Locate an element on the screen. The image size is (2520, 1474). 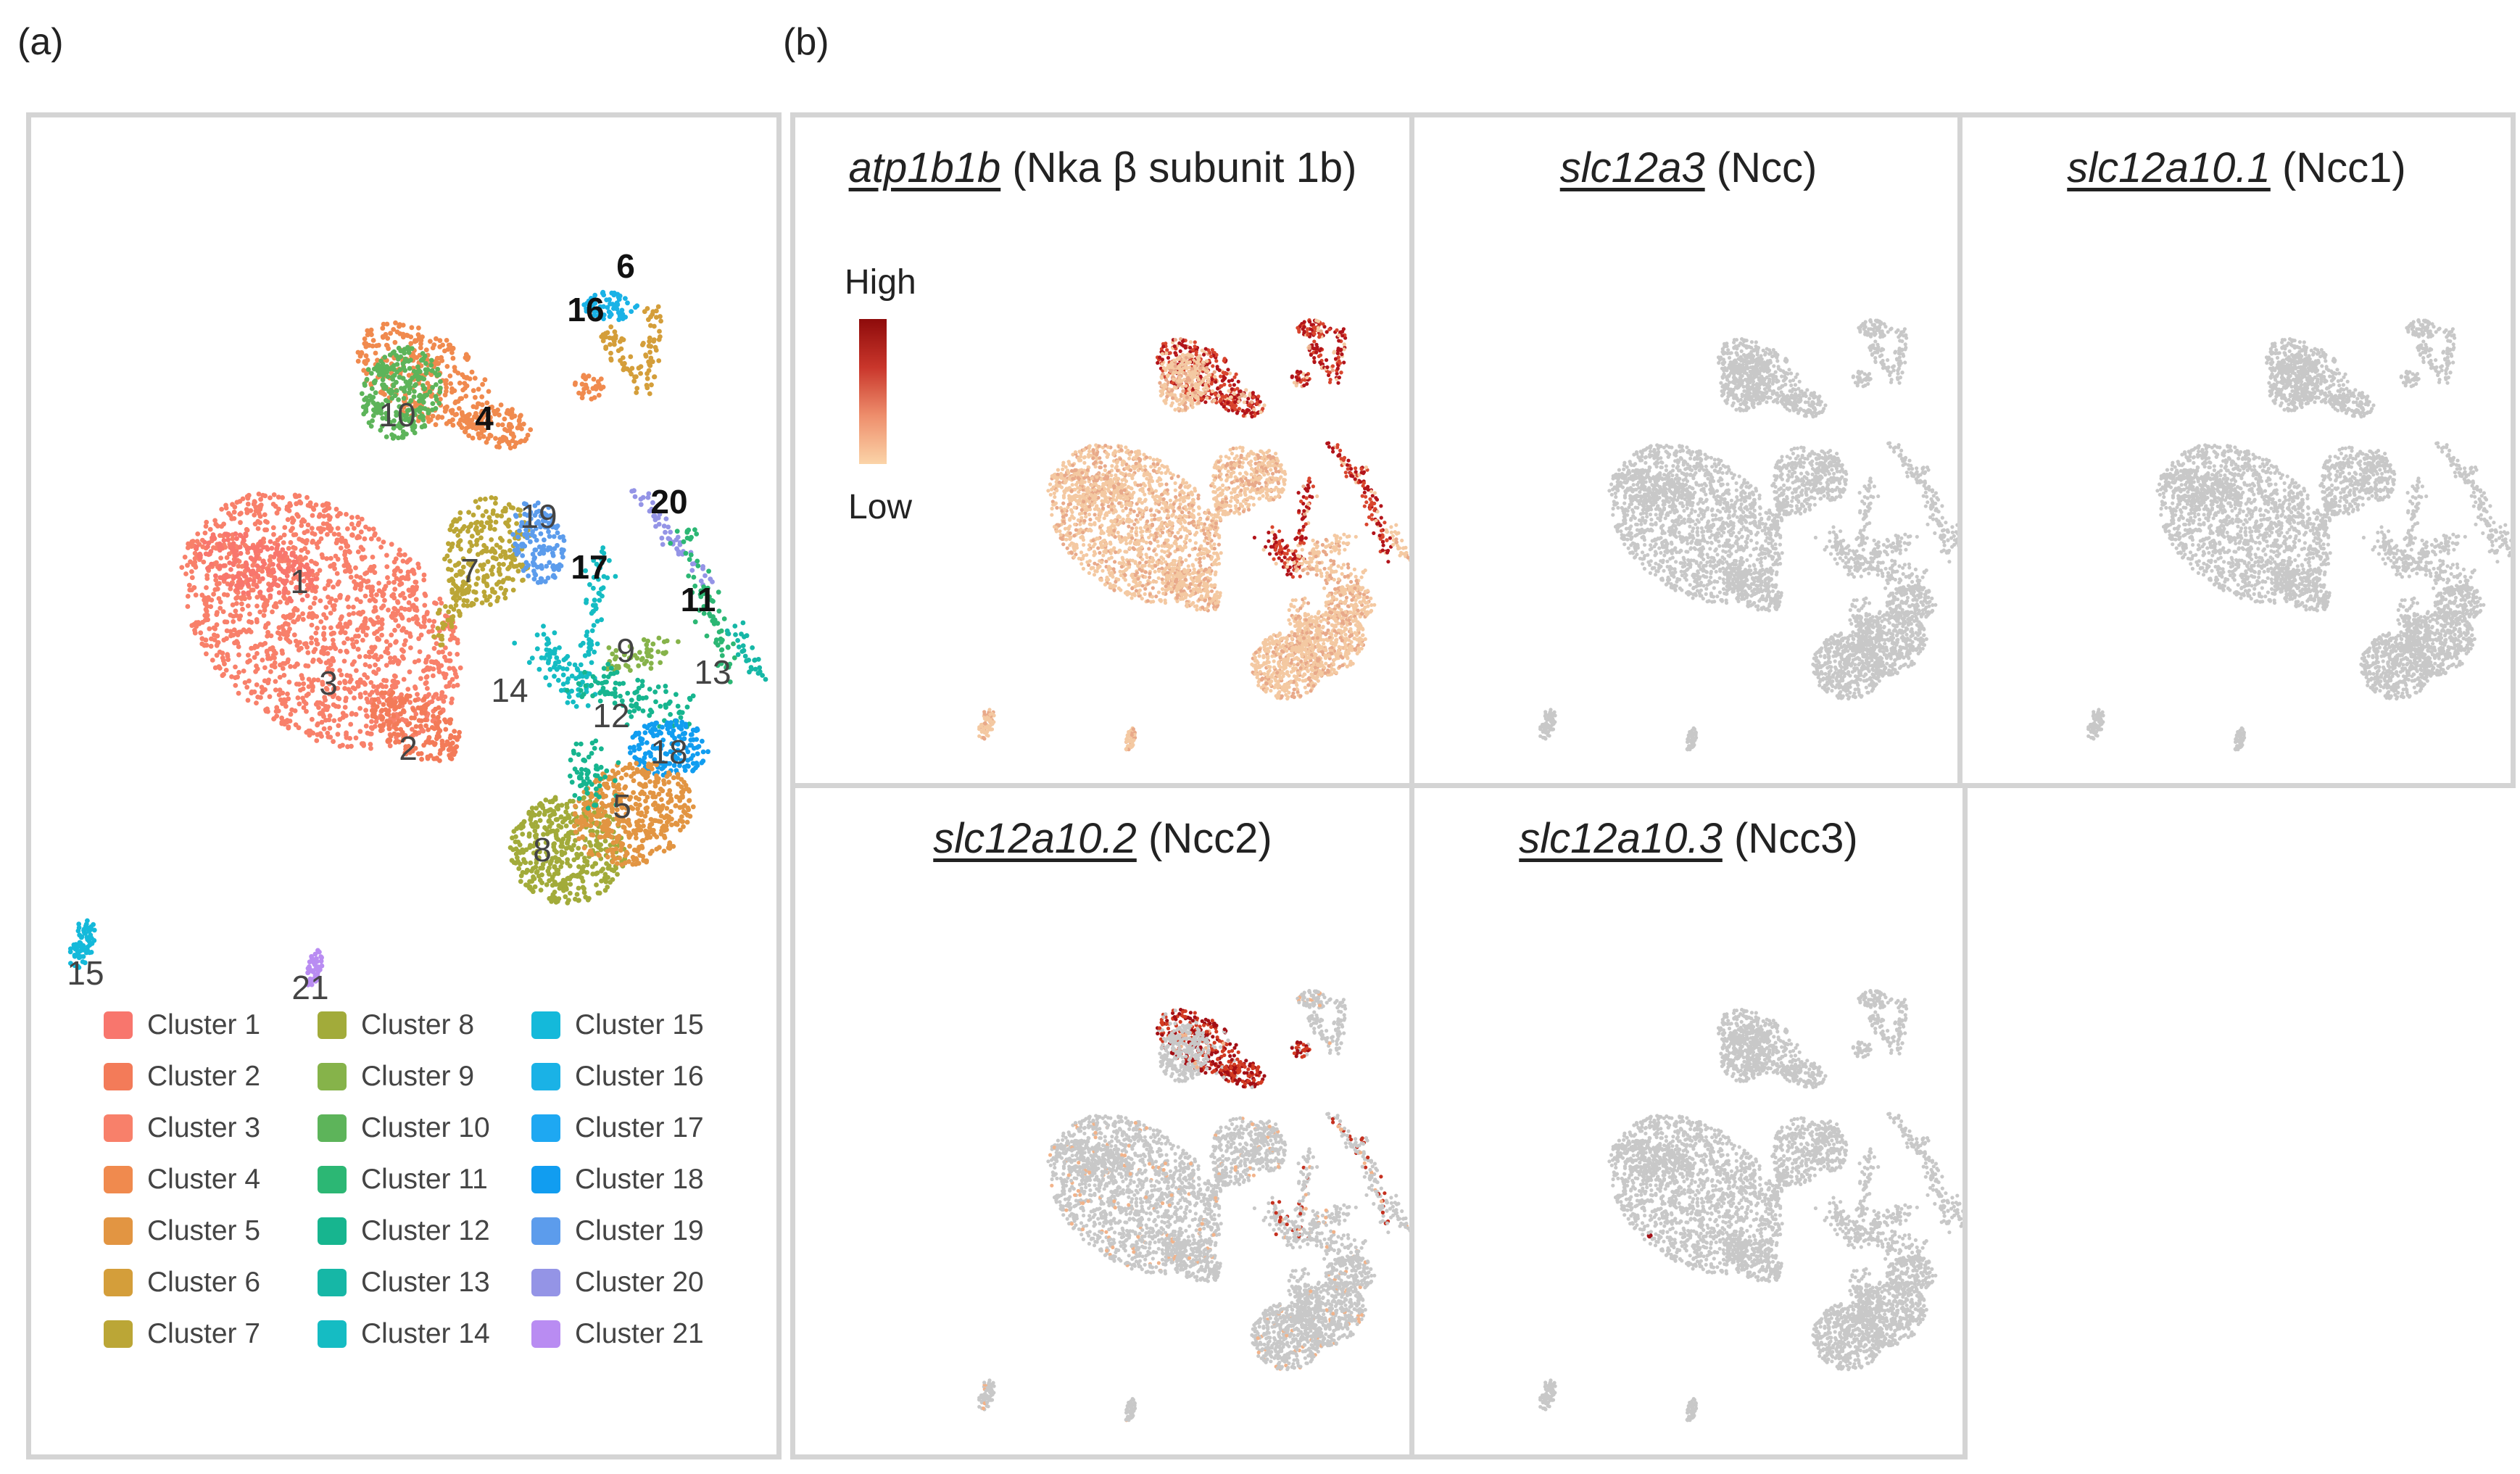
legend-swatch is located at coordinates (545, 1231).